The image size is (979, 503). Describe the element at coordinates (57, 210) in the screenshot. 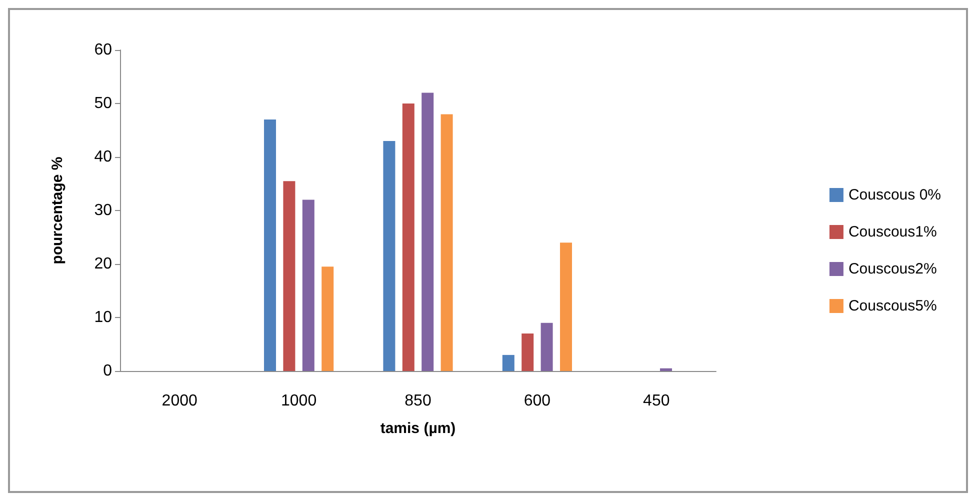

I see `y-axis-title: pourcentage %` at that location.